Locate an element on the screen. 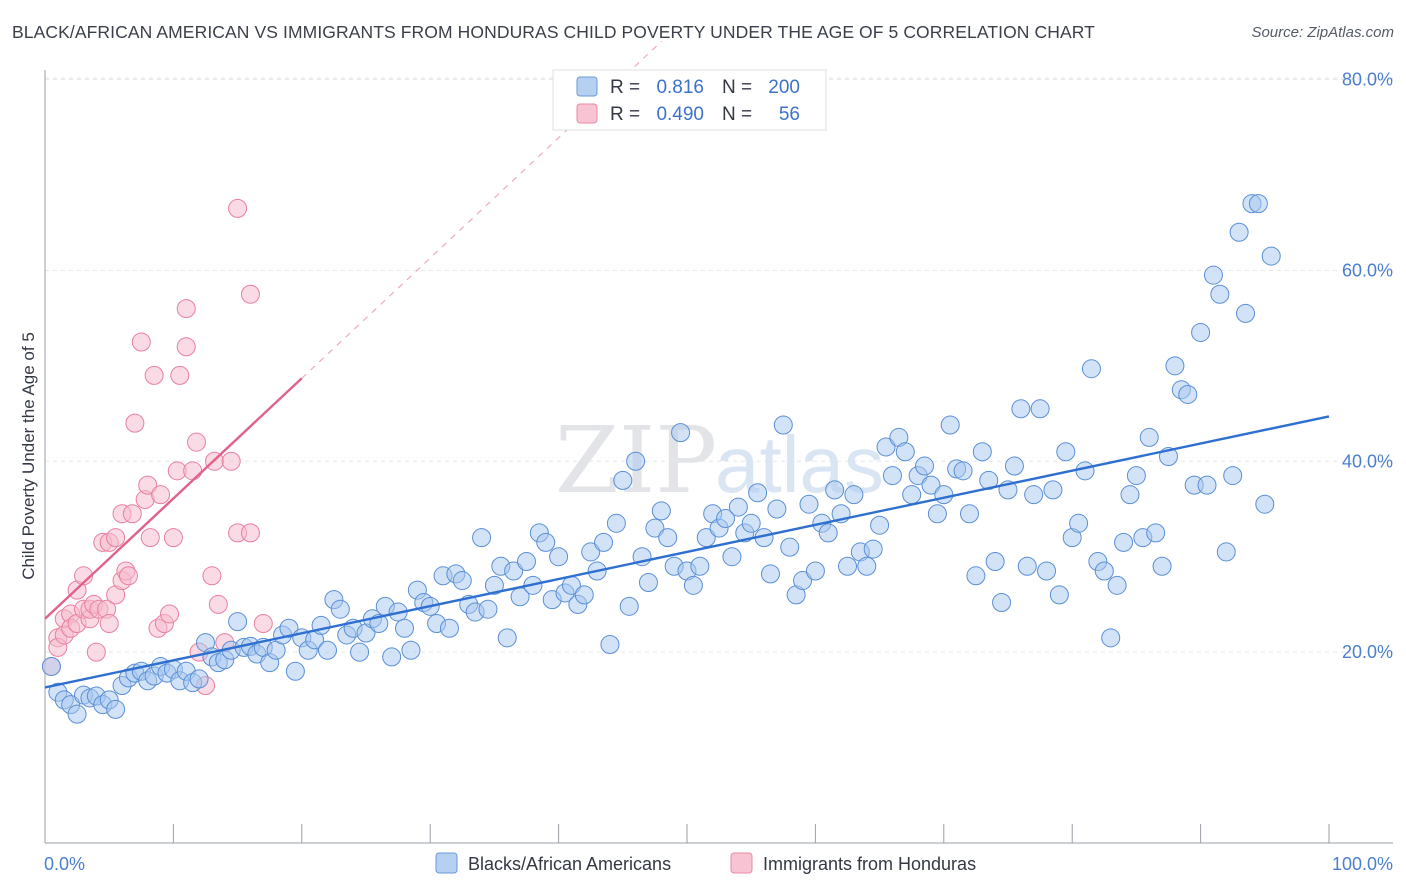  bottom-legend-label-pink: Immigrants from Honduras is located at coordinates (869, 864).